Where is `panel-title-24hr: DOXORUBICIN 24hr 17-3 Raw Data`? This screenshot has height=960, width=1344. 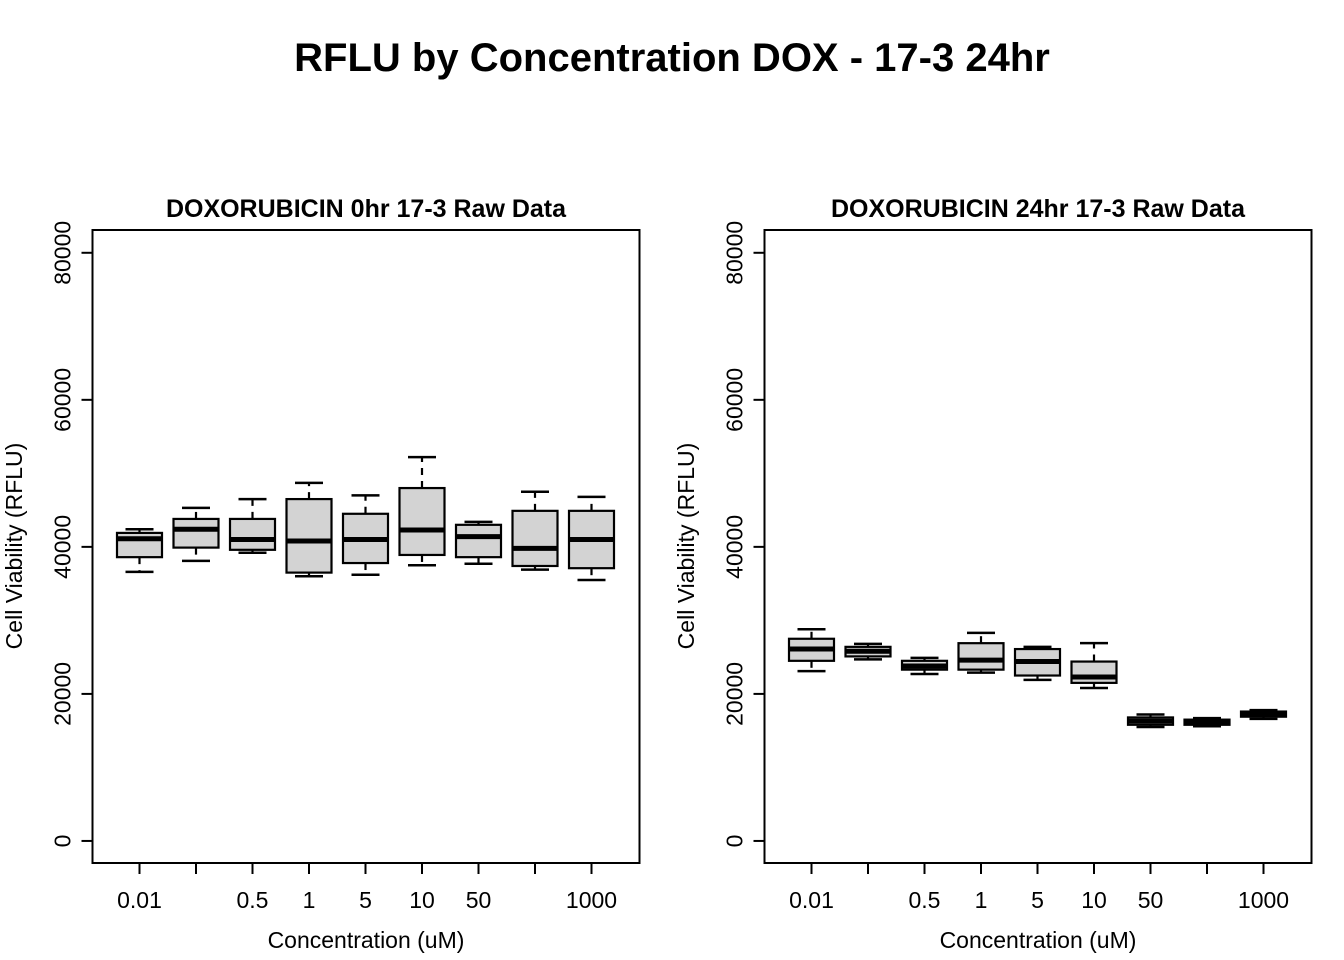
panel-title-24hr: DOXORUBICIN 24hr 17-3 Raw Data is located at coordinates (1038, 209).